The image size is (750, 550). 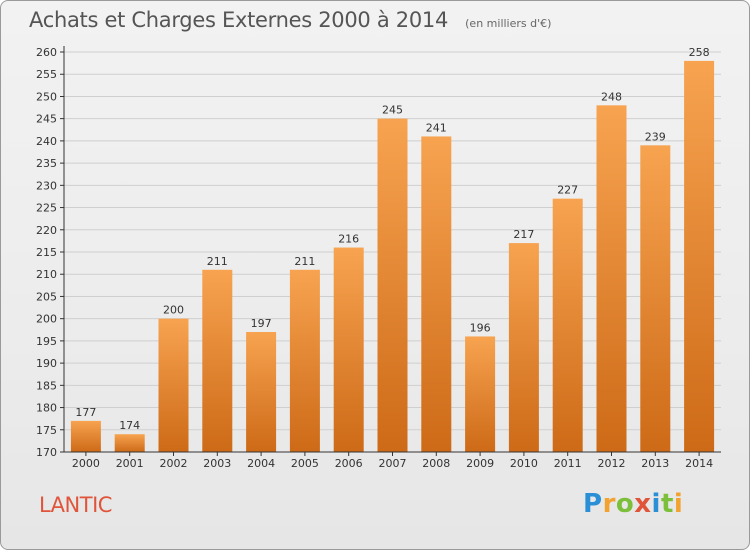 What do you see at coordinates (85, 436) in the screenshot?
I see `bar-2000` at bounding box center [85, 436].